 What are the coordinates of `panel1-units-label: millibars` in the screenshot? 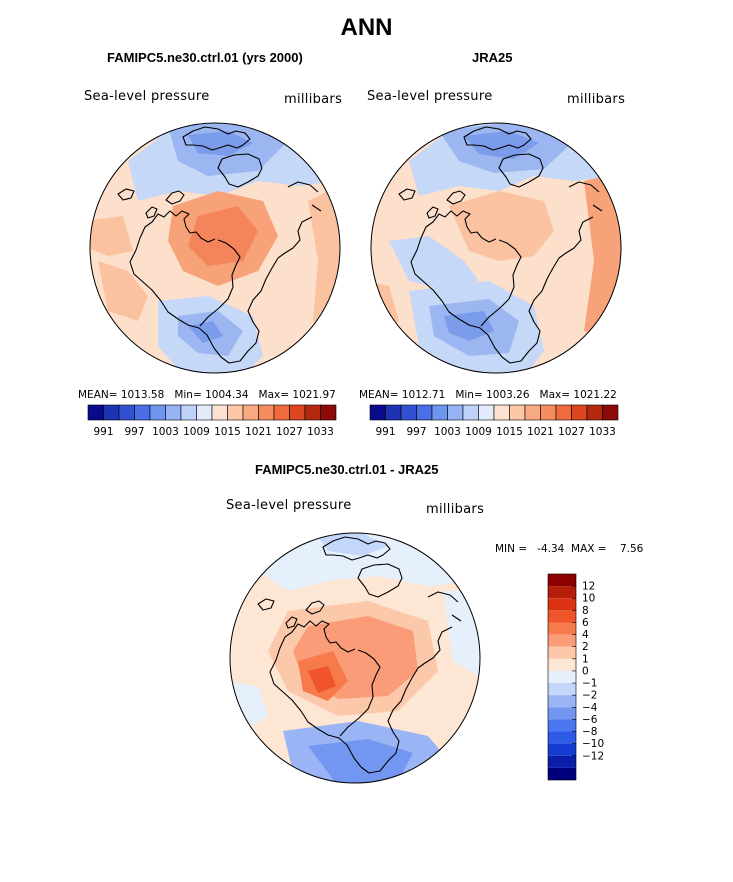 It's located at (313, 99).